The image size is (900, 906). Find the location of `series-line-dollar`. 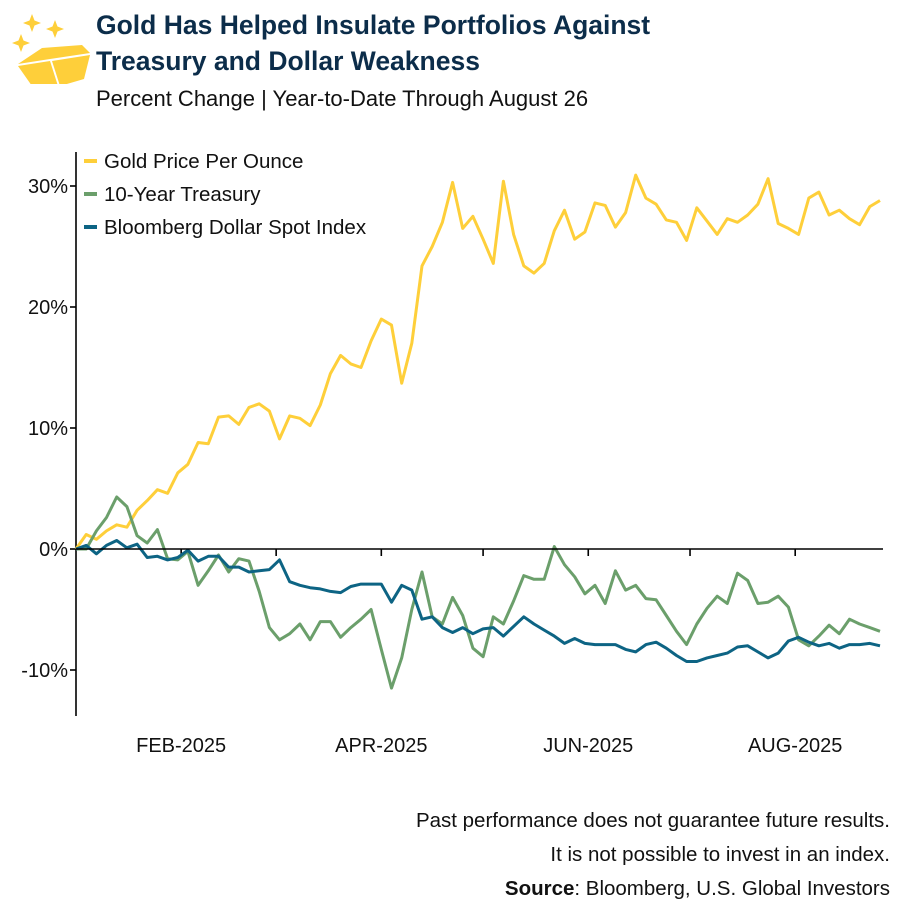

series-line-dollar is located at coordinates (478, 601).